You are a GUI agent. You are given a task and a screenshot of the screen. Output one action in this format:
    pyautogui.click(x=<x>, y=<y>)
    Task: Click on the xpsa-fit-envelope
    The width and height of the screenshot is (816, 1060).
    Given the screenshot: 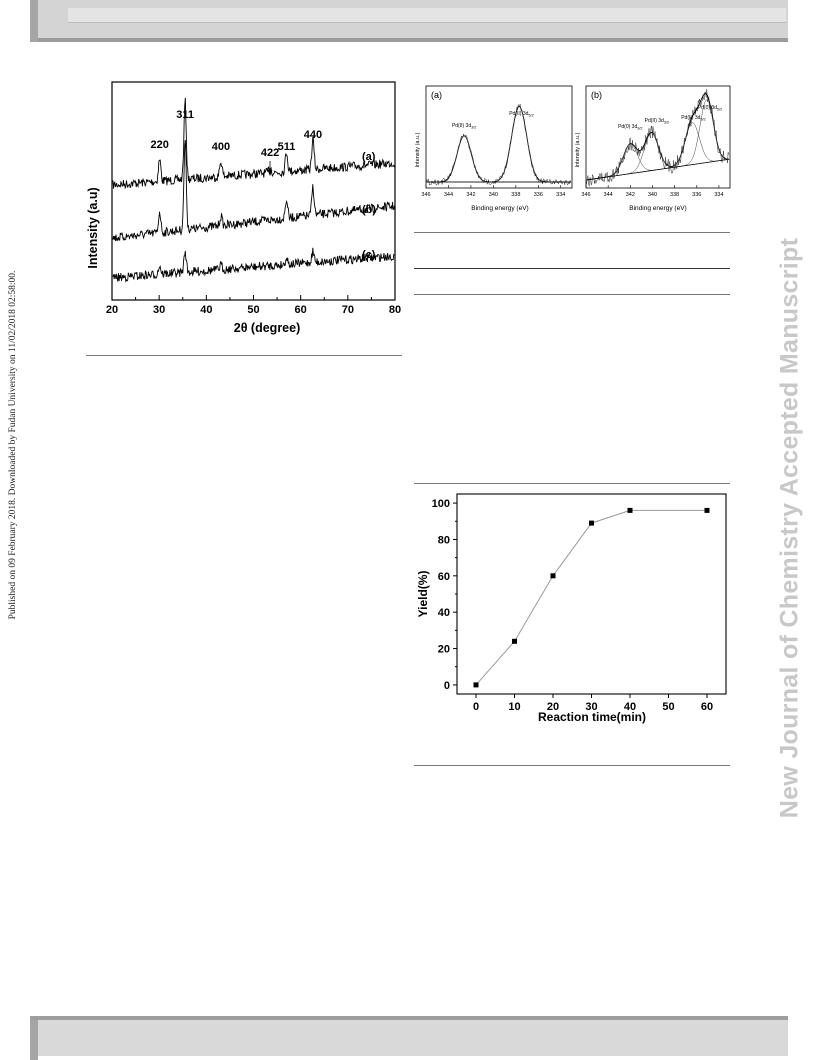 What is the action you would take?
    pyautogui.click(x=498, y=144)
    